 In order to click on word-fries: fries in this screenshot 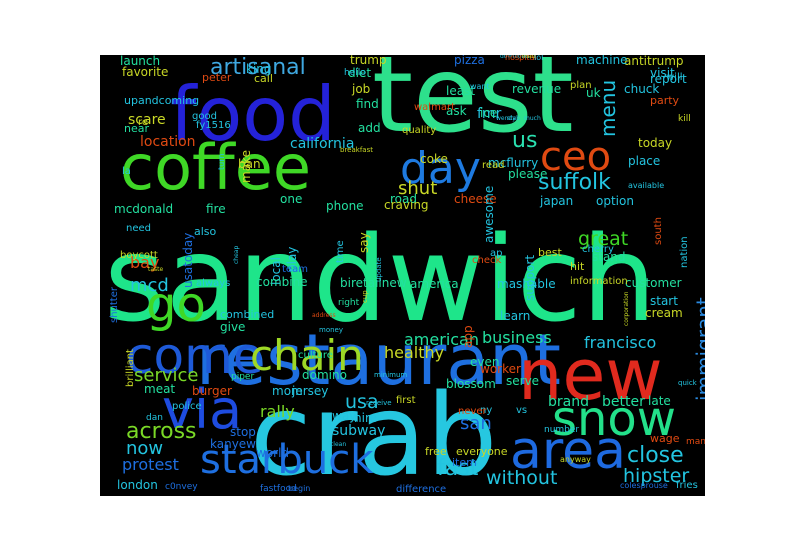, I will do `click(687, 485)`.